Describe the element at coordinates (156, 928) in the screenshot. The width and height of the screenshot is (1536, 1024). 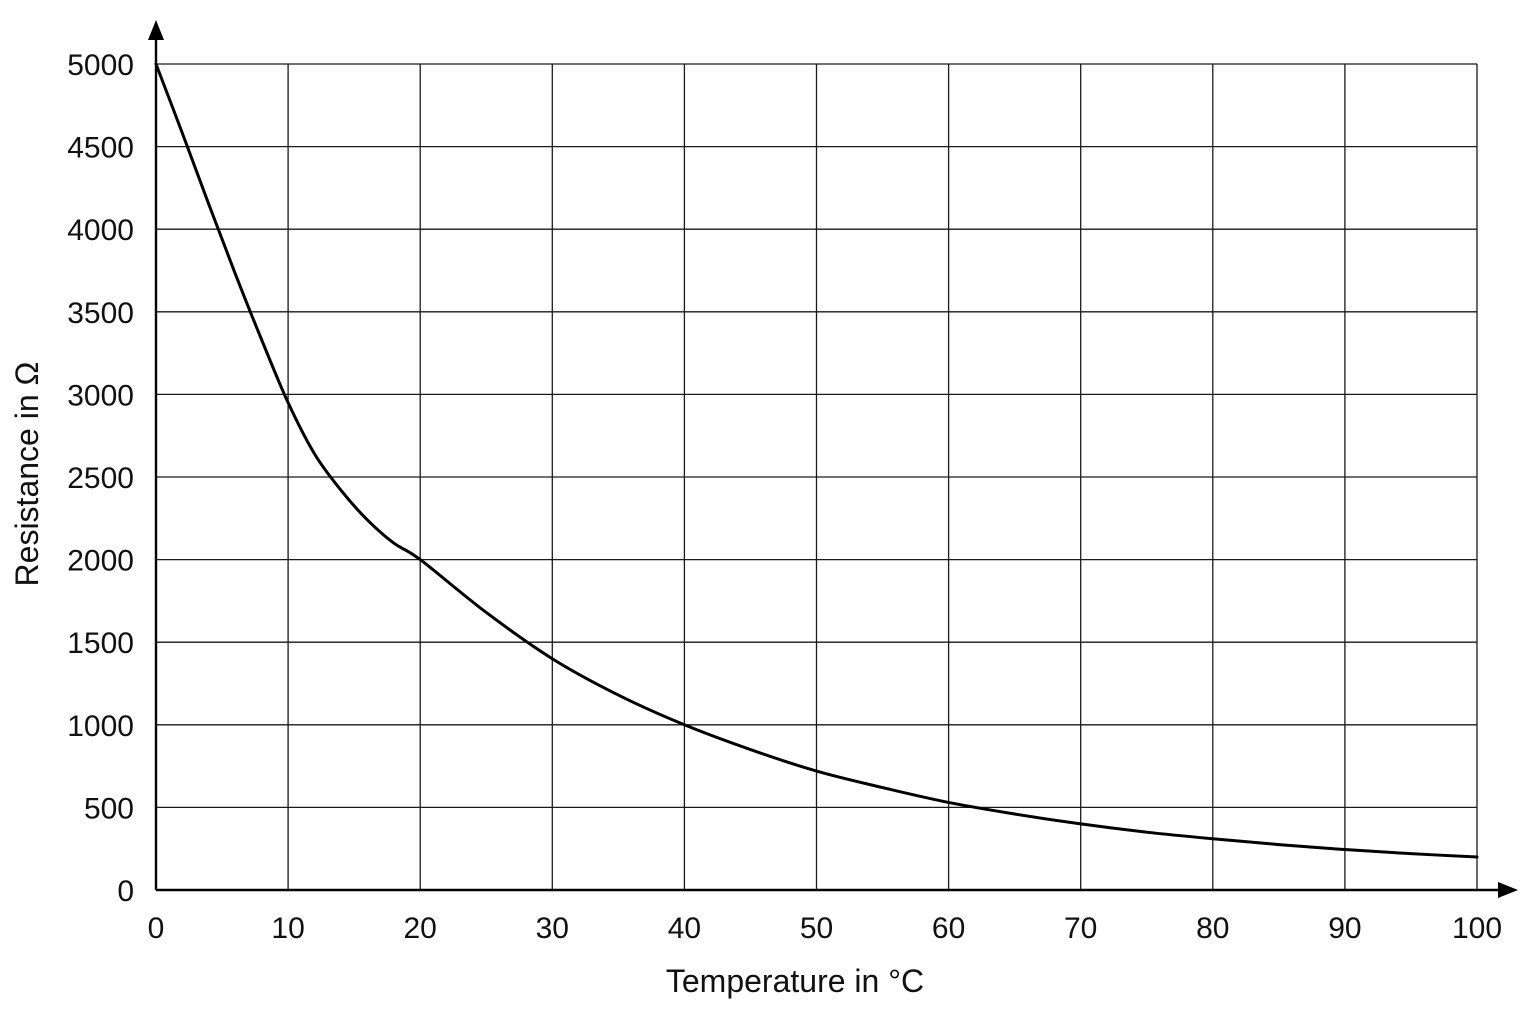
I see `x-tick-label: 0` at that location.